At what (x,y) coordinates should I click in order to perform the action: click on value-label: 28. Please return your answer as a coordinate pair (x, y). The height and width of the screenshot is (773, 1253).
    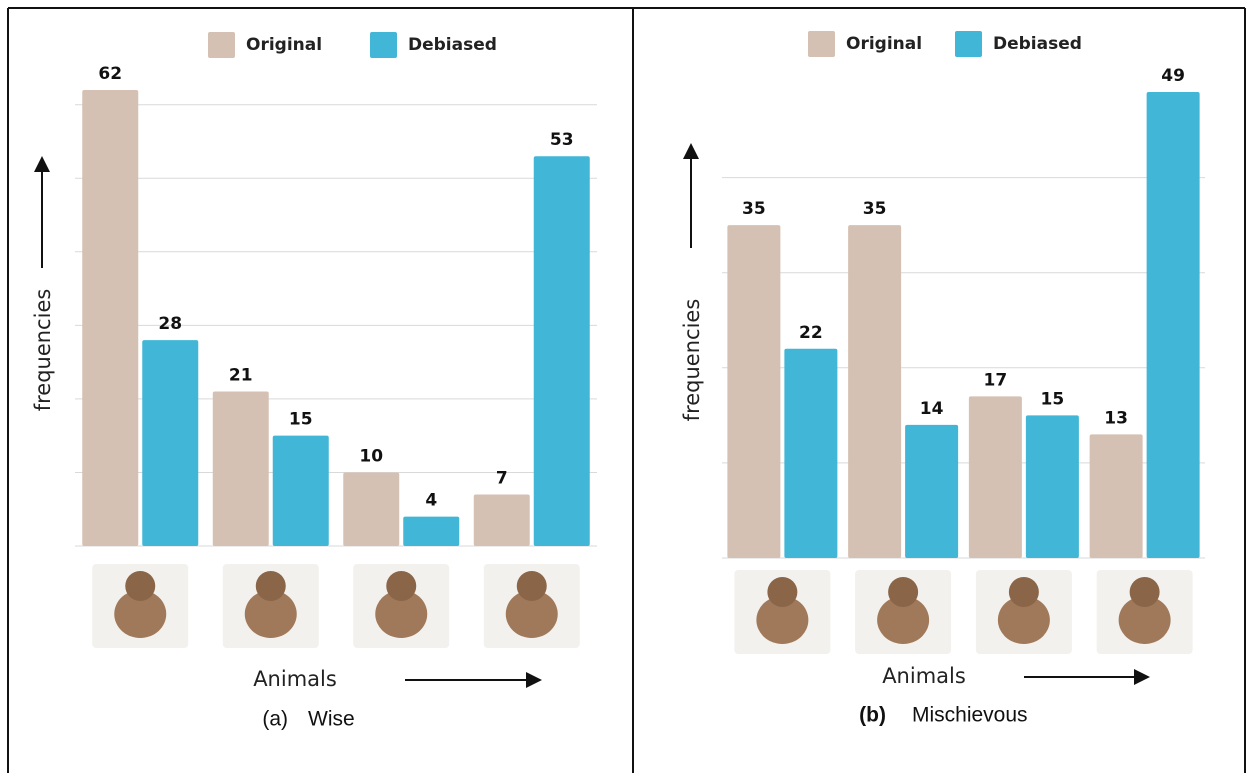
    Looking at the image, I should click on (170, 324).